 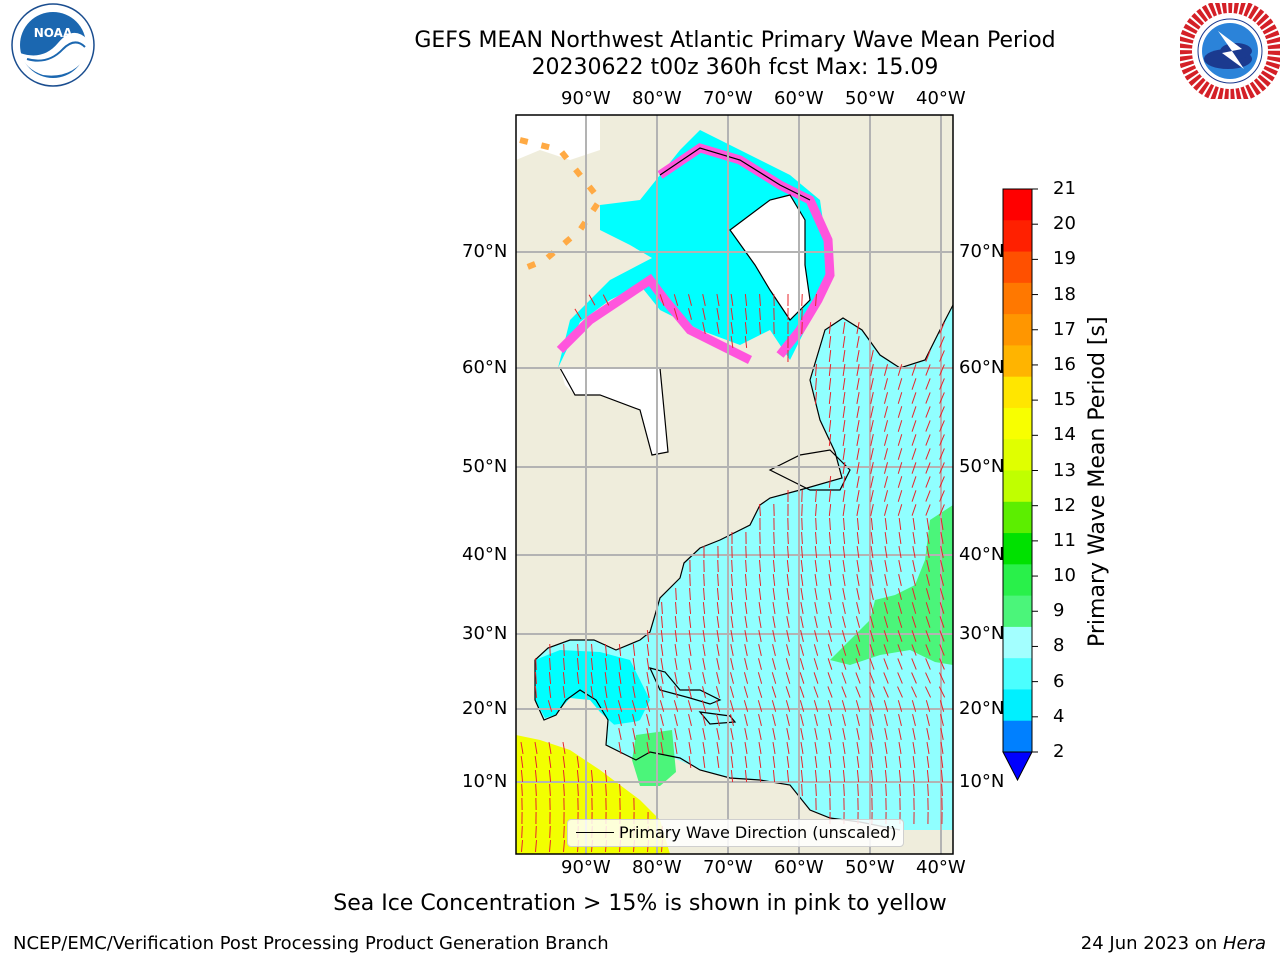 I want to click on colorbar-tick-label: 19, so click(x=1064, y=259).